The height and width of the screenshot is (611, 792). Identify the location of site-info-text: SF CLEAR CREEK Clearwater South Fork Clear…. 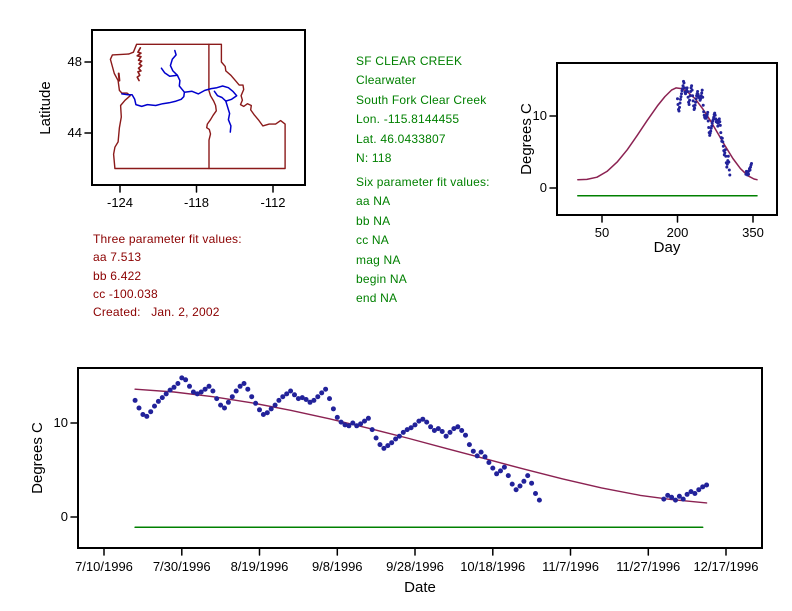
(421, 110).